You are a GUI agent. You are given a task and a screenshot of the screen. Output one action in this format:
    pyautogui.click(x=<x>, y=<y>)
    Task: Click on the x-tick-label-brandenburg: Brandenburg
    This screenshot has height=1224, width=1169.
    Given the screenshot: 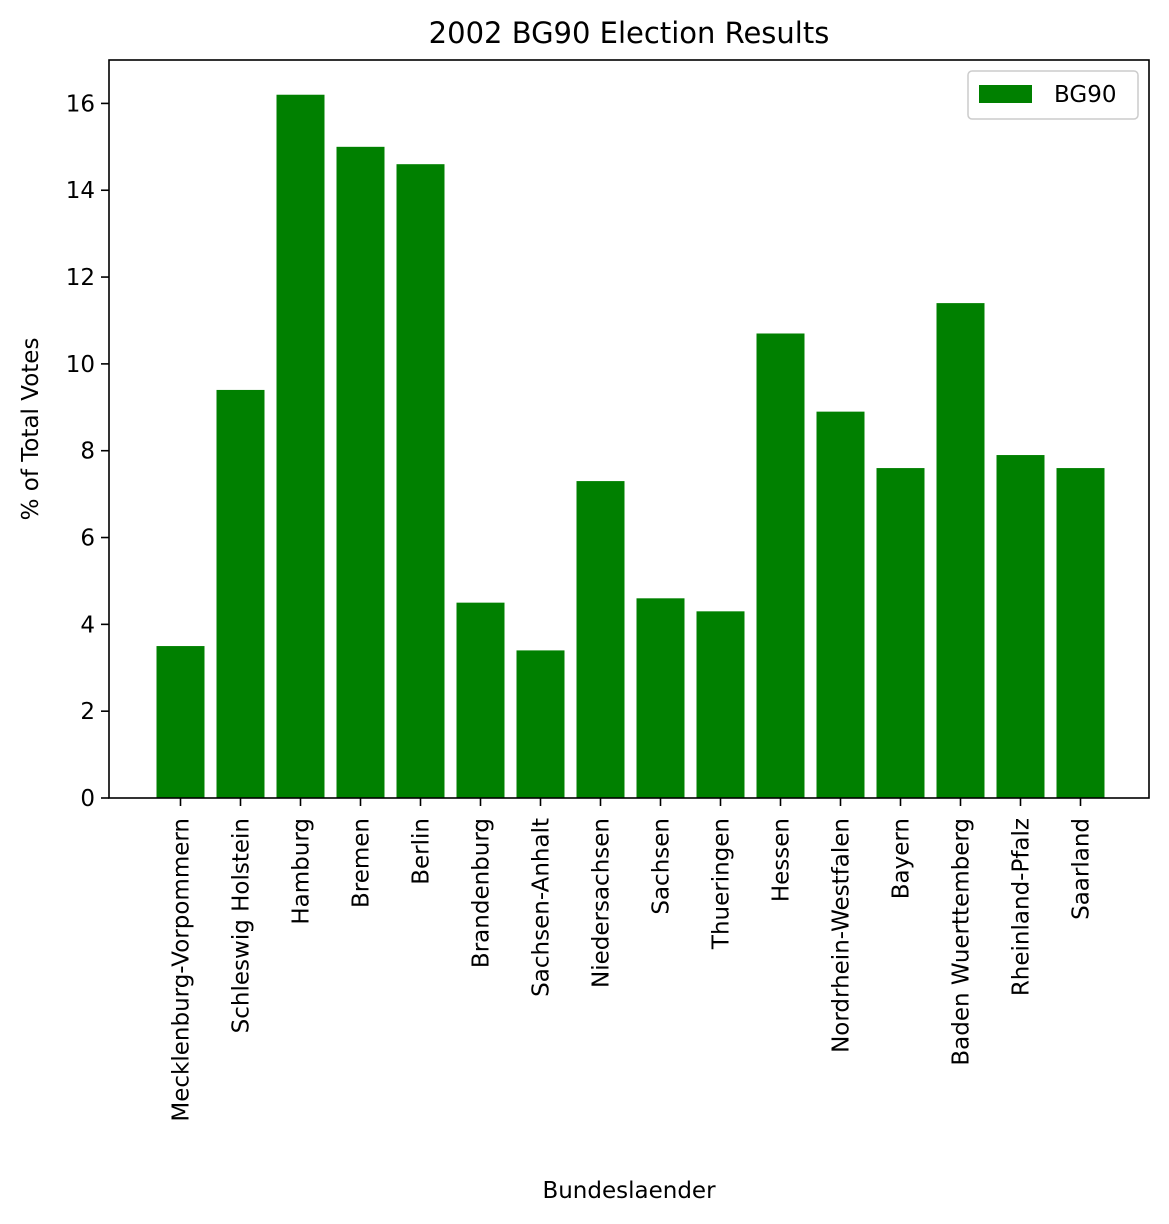 What is the action you would take?
    pyautogui.click(x=482, y=893)
    